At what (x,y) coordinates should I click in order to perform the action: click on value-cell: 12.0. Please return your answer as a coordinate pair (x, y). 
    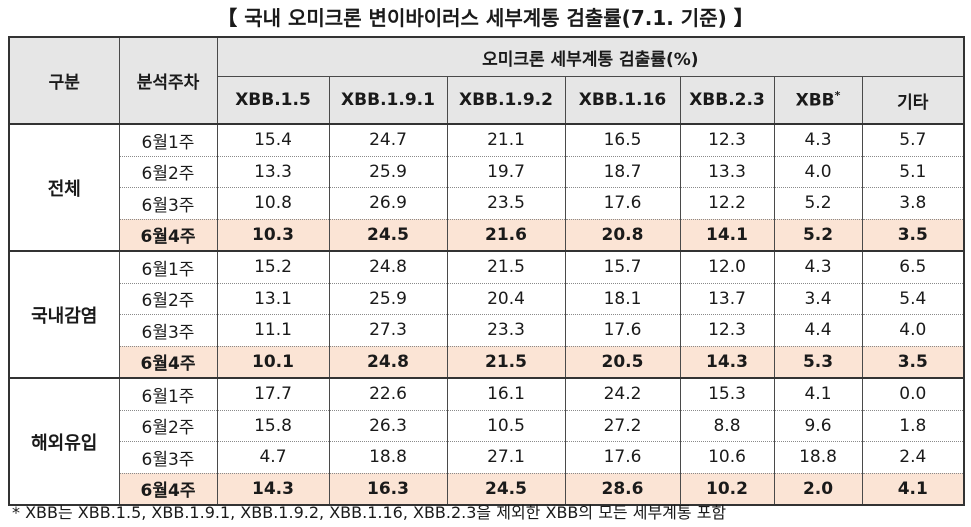
    Looking at the image, I should click on (727, 267).